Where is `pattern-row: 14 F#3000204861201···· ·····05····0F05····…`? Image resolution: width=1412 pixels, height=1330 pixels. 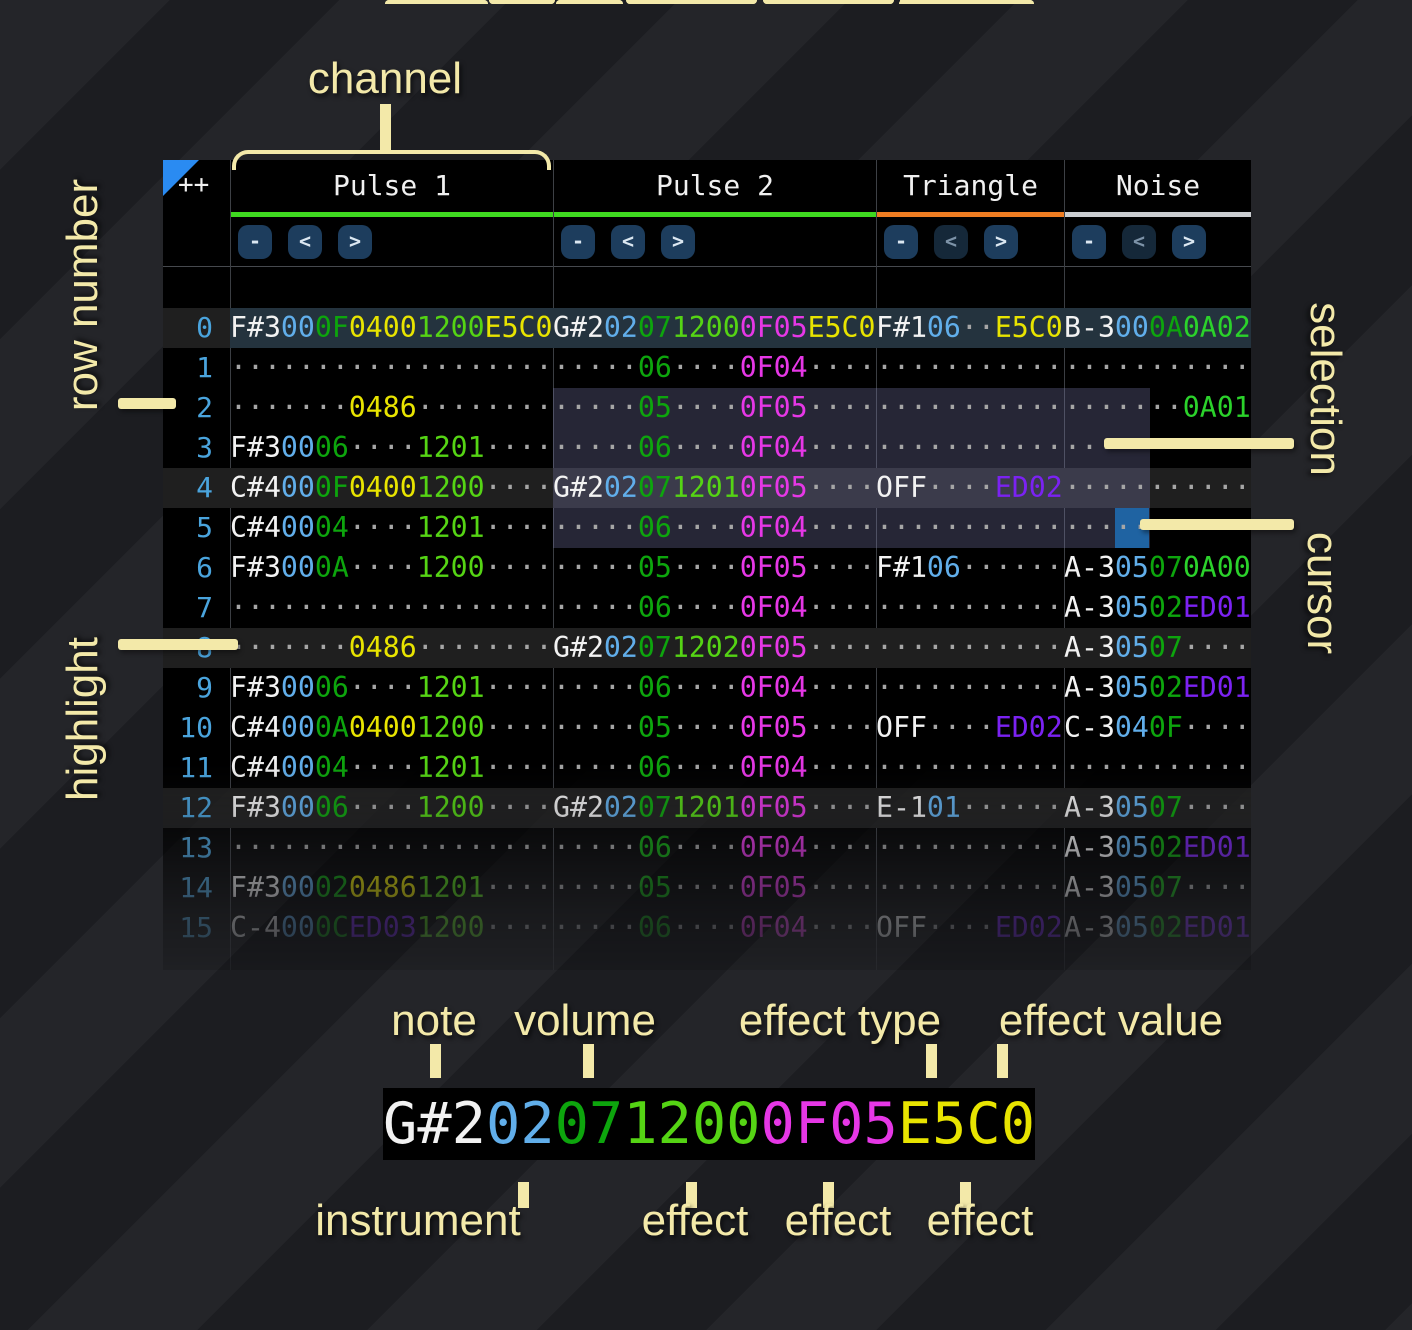
pattern-row: 14 F#3000204861201···· ·····05····0F05····… is located at coordinates (707, 888).